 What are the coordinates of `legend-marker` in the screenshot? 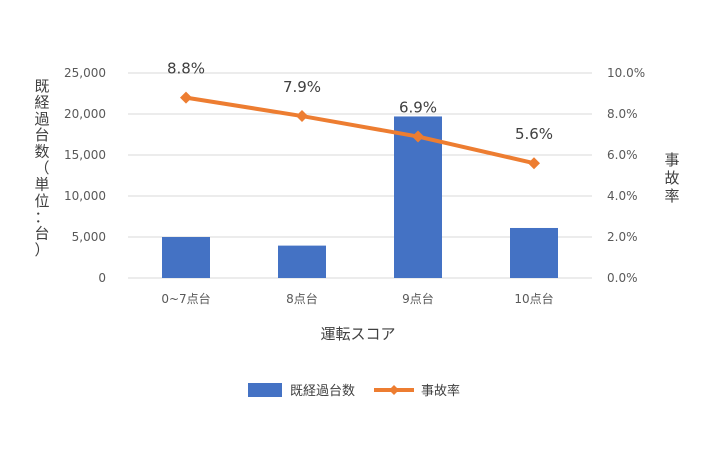 It's located at (394, 390).